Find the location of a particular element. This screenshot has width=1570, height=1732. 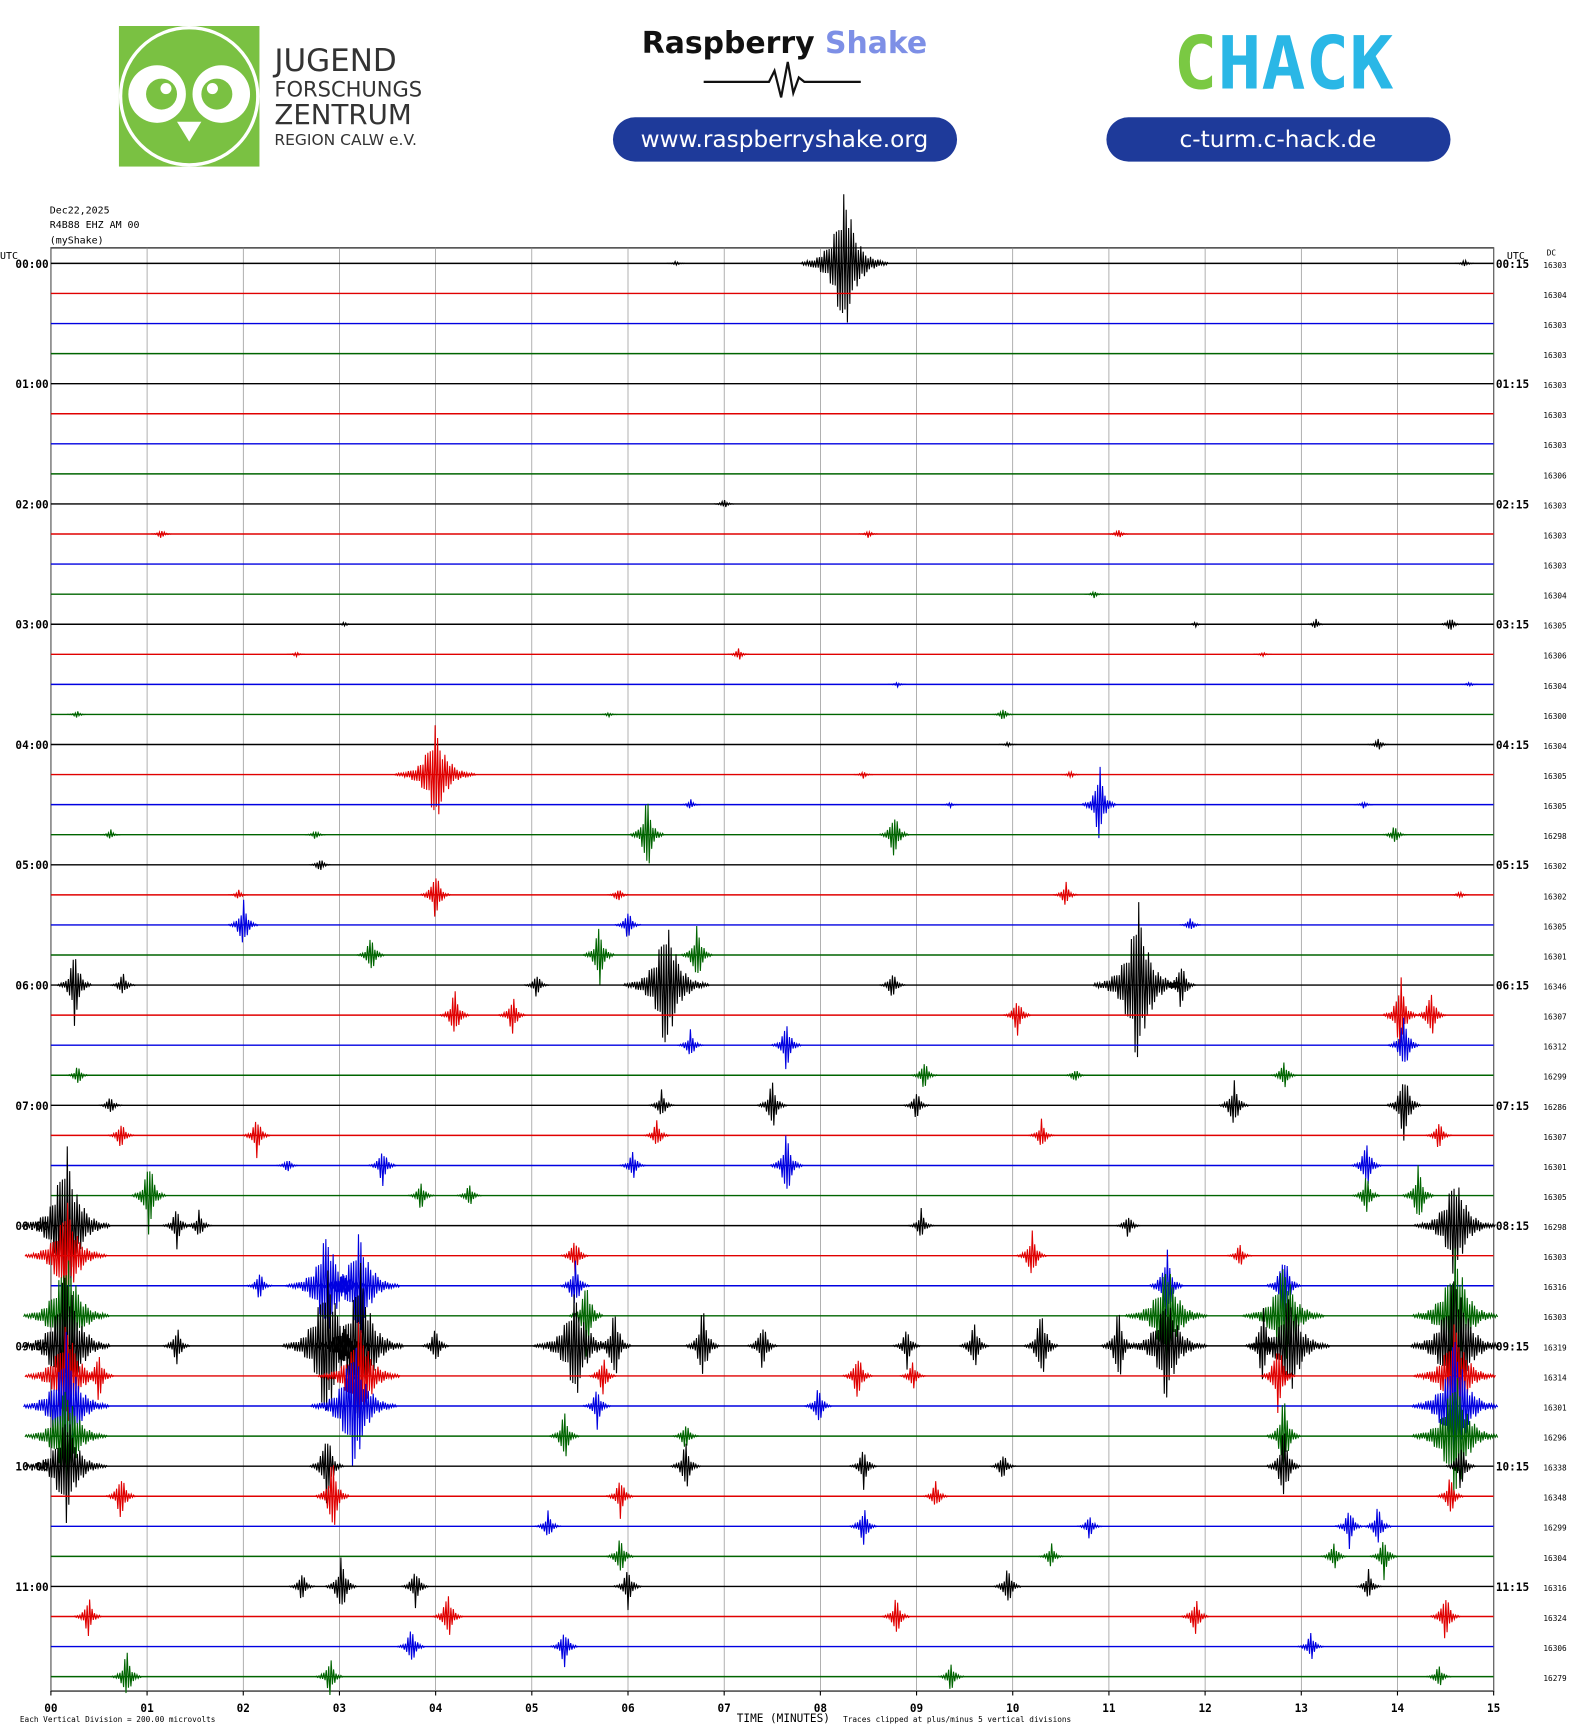

logo-text: CHACK is located at coordinates (1284, 64).